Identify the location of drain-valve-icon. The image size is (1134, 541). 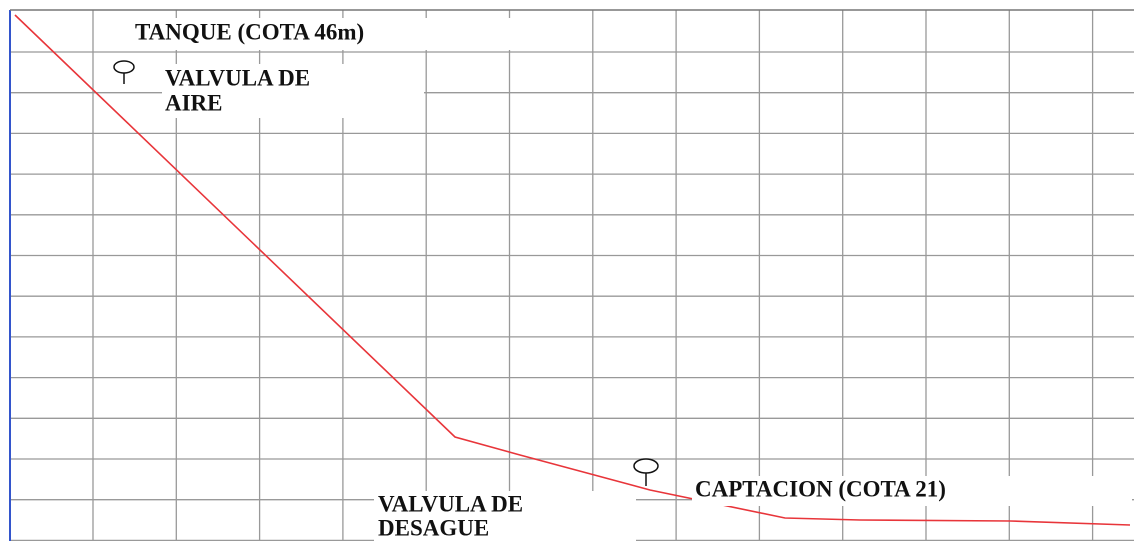
(646, 472).